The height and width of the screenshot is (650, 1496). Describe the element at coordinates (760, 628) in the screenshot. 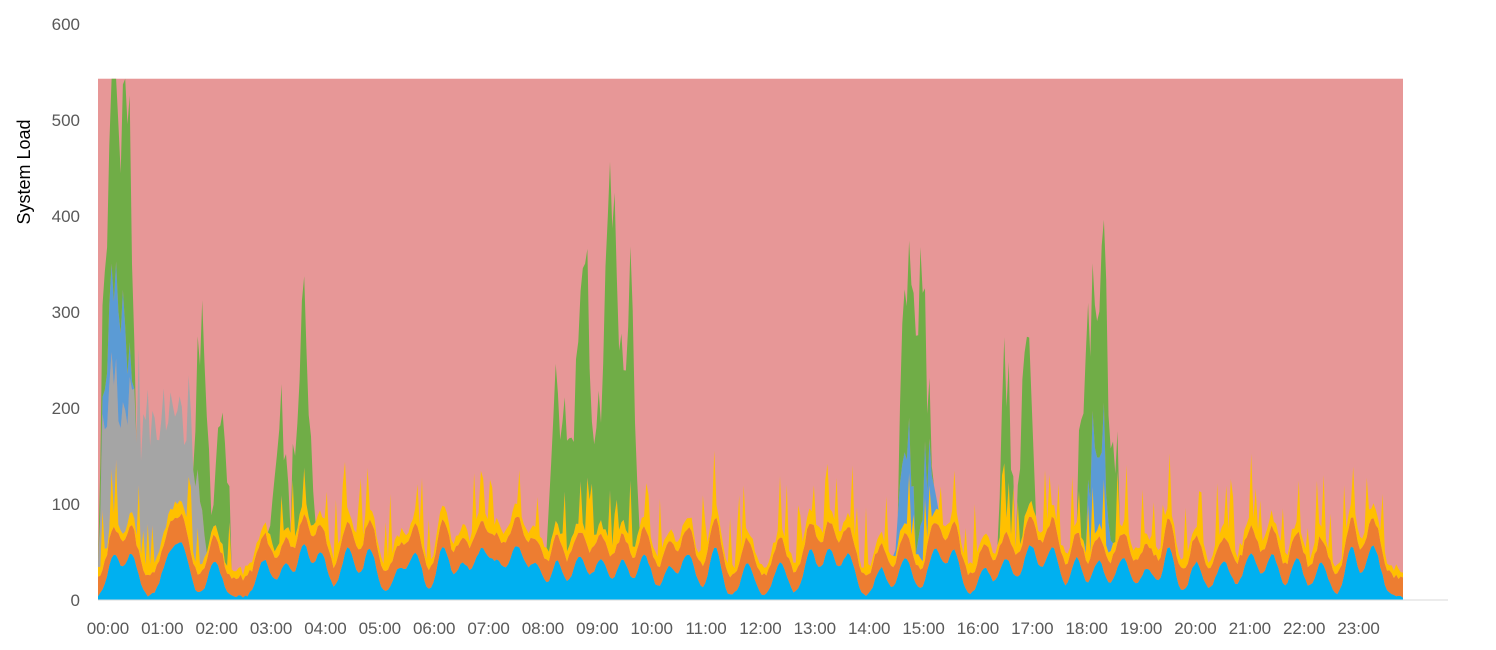

I see `x-tick-label: 12:00` at that location.